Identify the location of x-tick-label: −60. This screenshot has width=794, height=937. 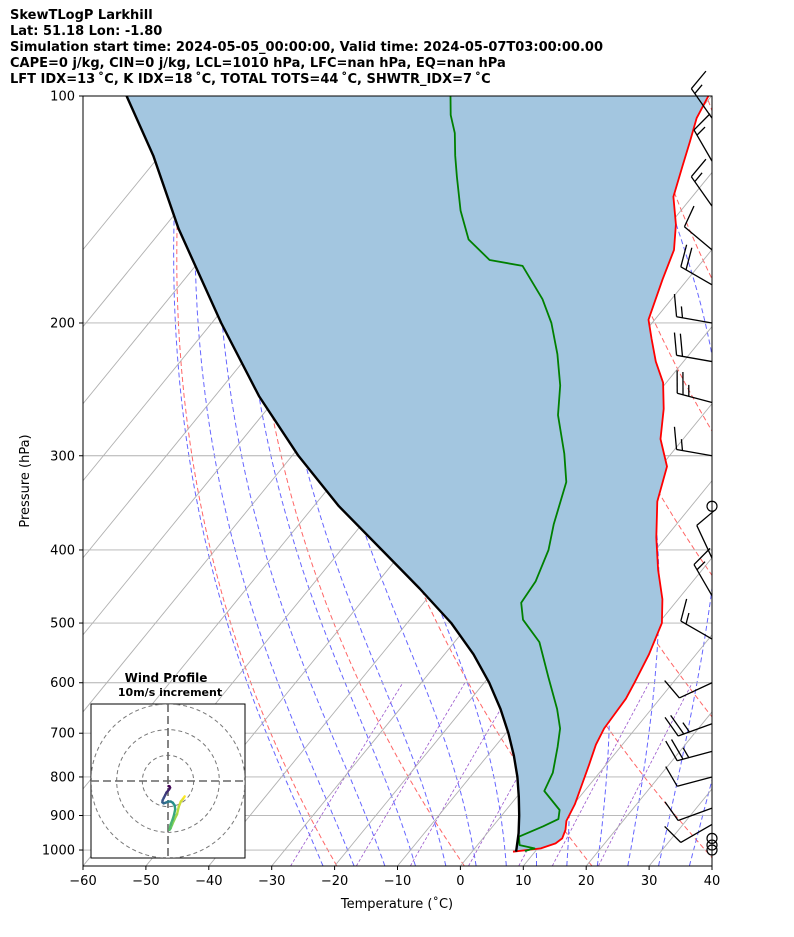
(82, 881).